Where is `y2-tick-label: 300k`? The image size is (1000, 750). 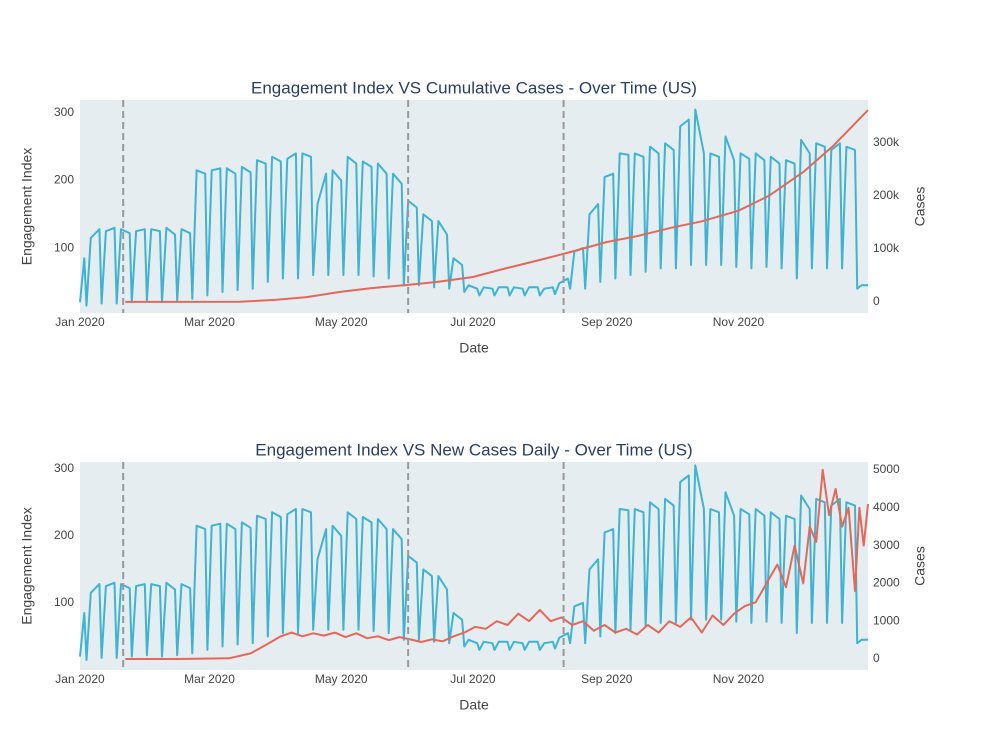 y2-tick-label: 300k is located at coordinates (886, 142).